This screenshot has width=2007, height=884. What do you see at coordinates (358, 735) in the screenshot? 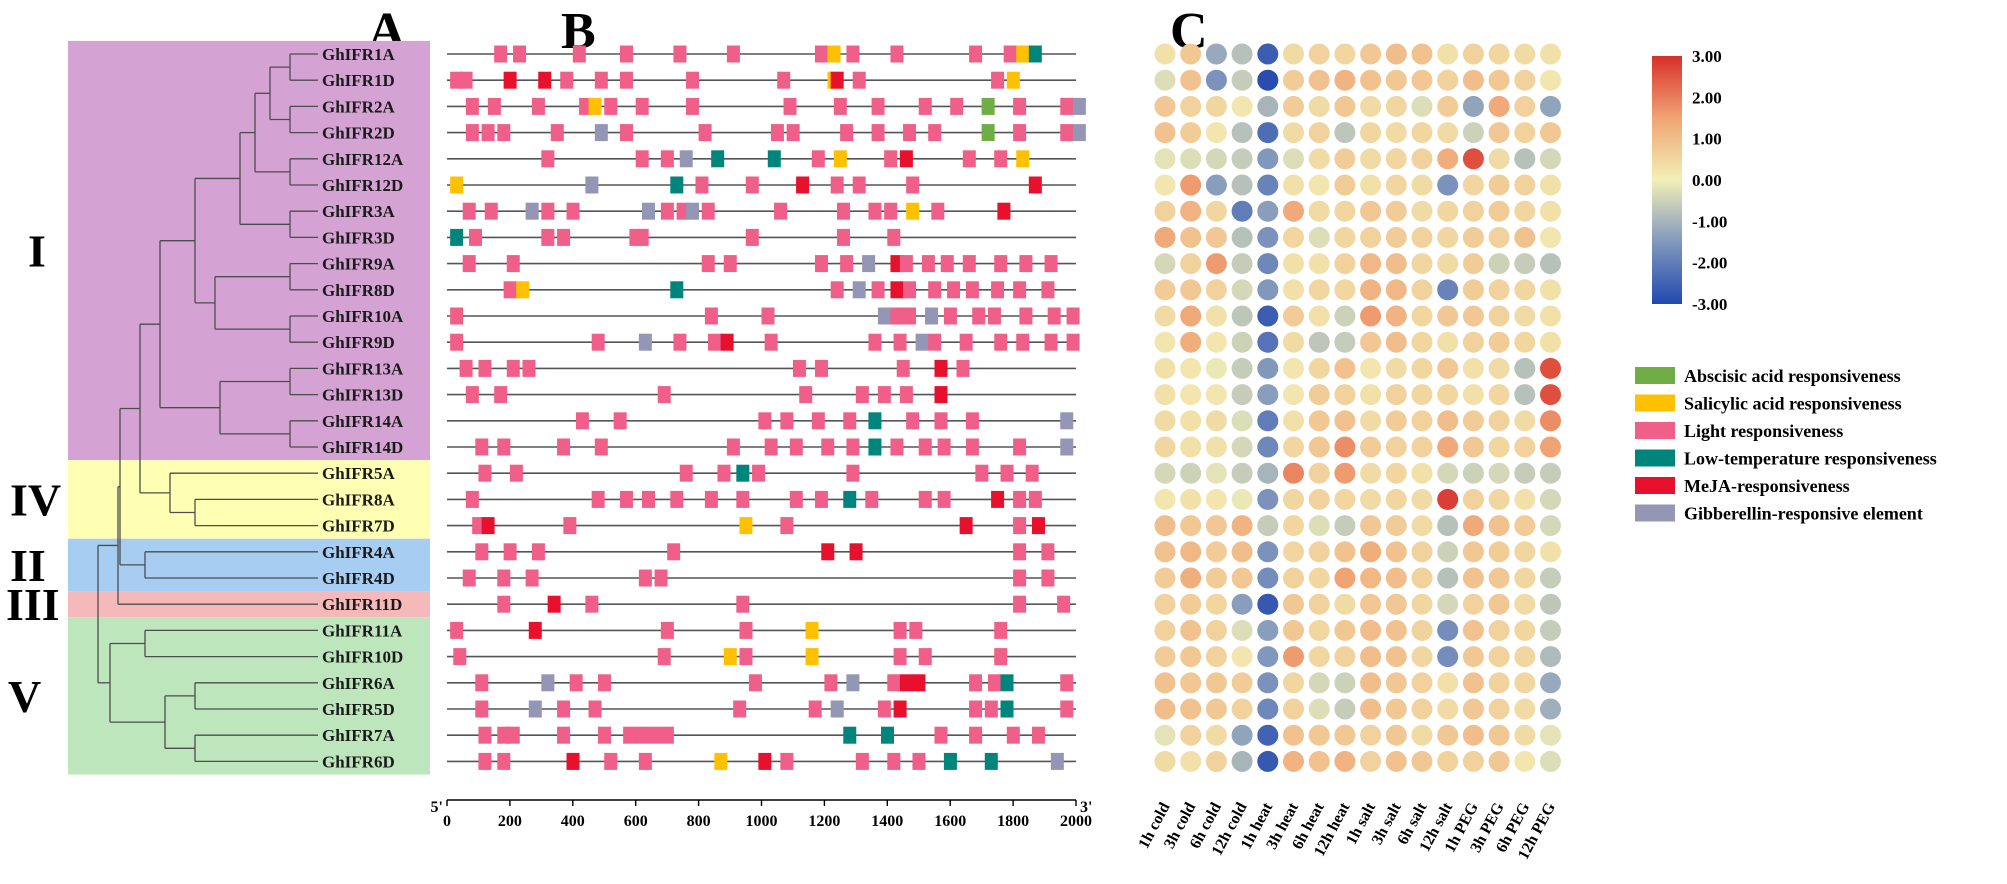
I see `gene-label: GhIFR7A` at bounding box center [358, 735].